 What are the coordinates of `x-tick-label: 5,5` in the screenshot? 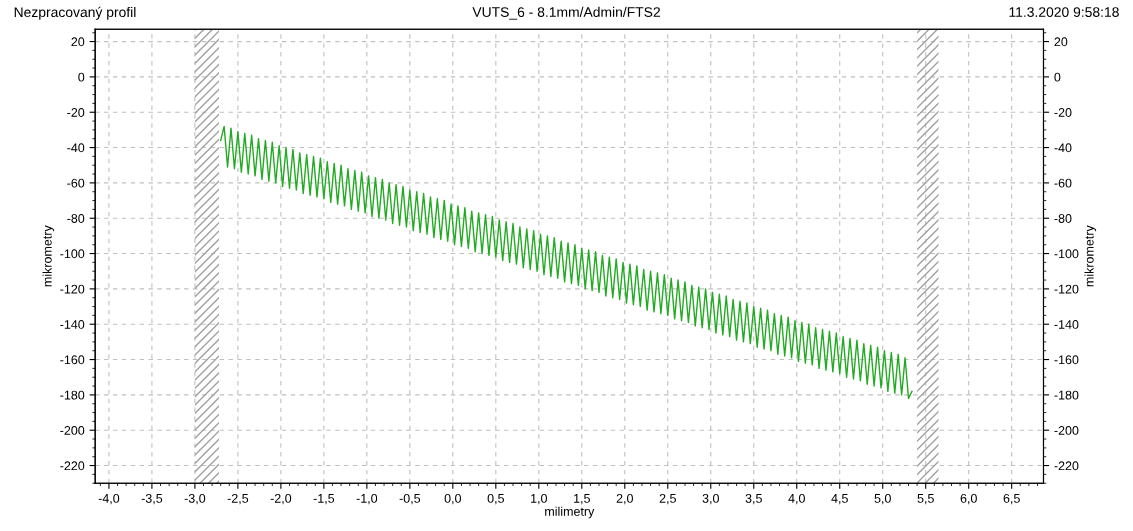 It's located at (925, 499).